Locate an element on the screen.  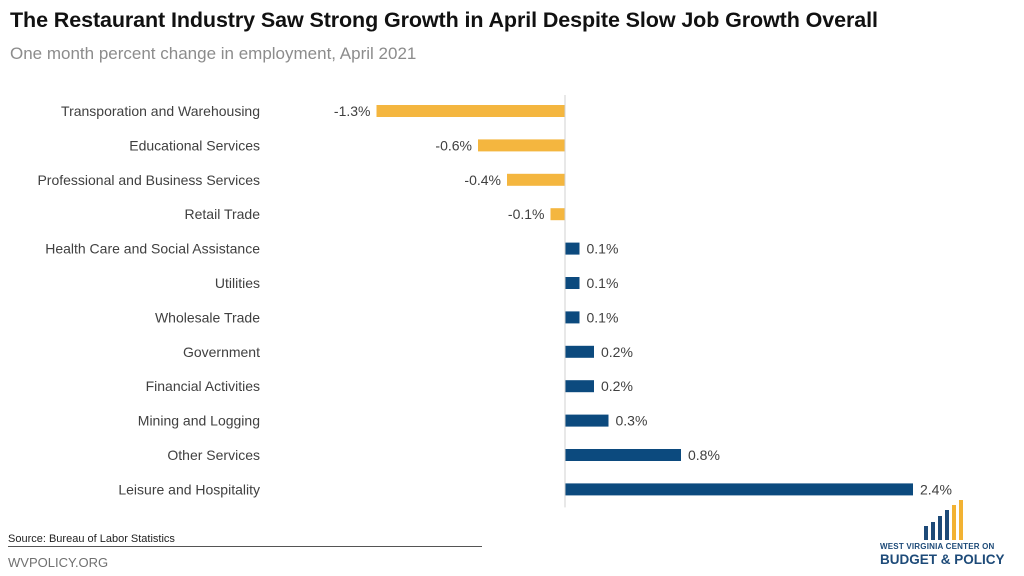
category-label: Retail Trade is located at coordinates (223, 214).